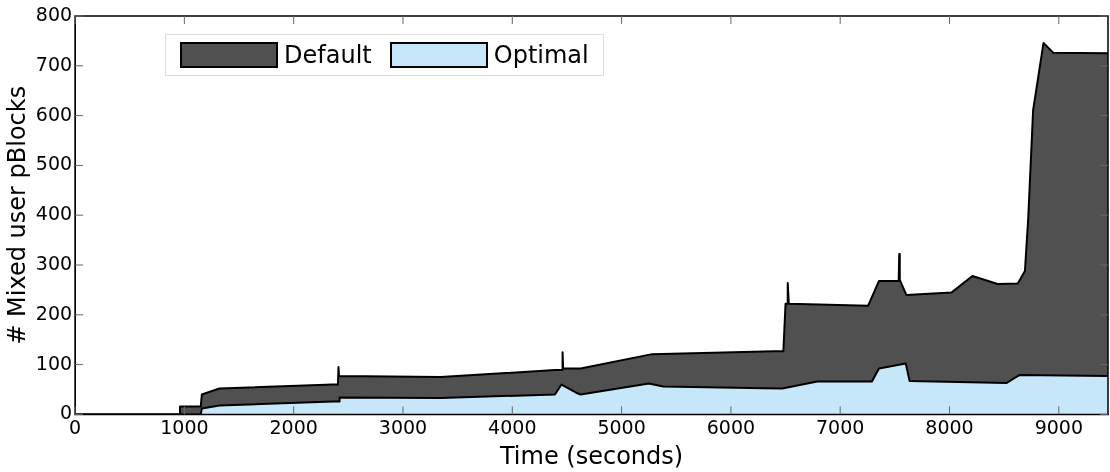  Describe the element at coordinates (293, 426) in the screenshot. I see `x-tick-label: 2000` at that location.